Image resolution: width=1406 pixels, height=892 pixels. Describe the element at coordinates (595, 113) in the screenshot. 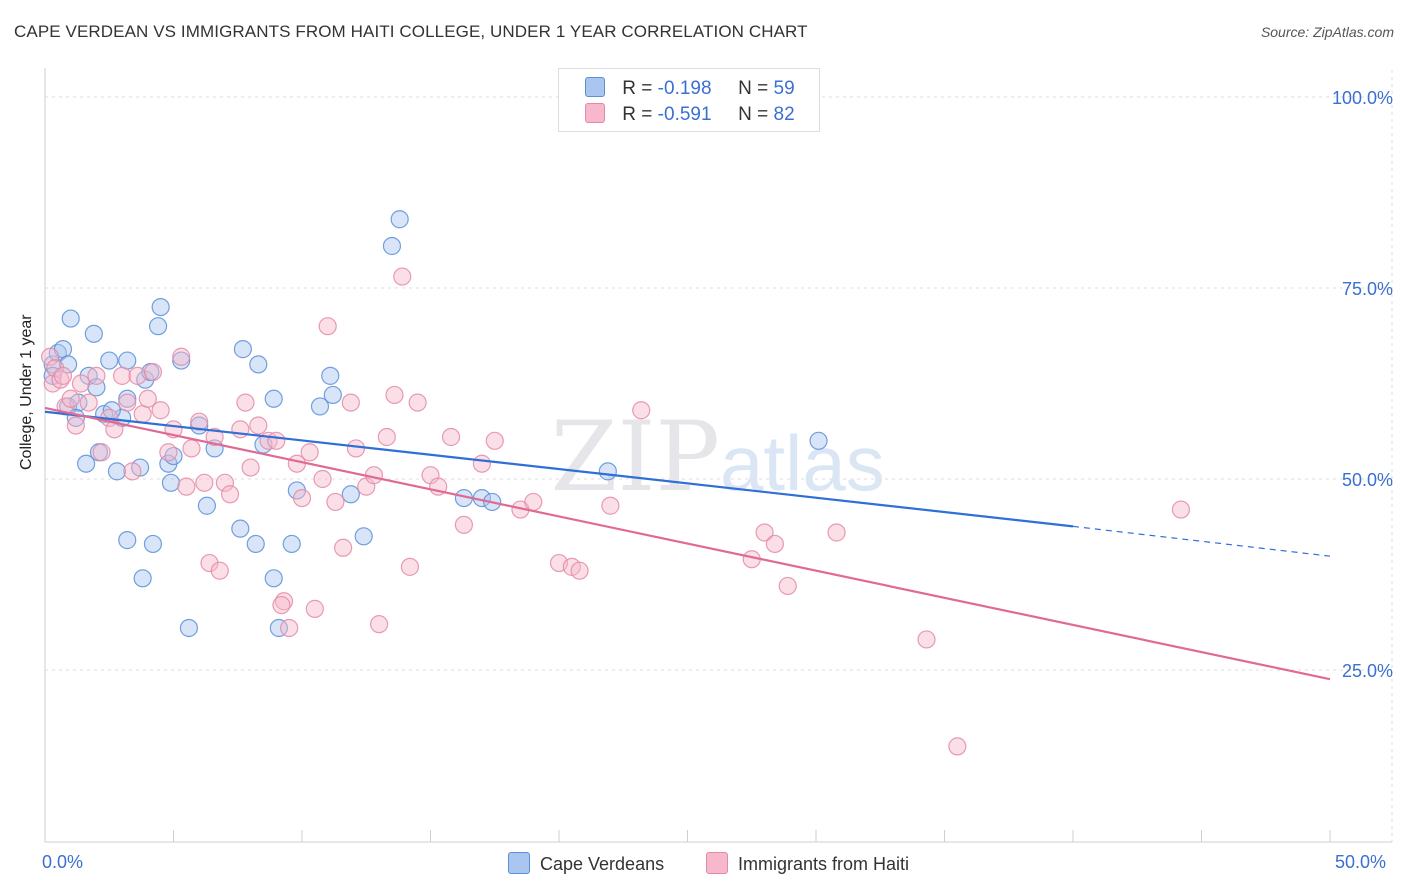

I see `legend-swatch-pink` at that location.